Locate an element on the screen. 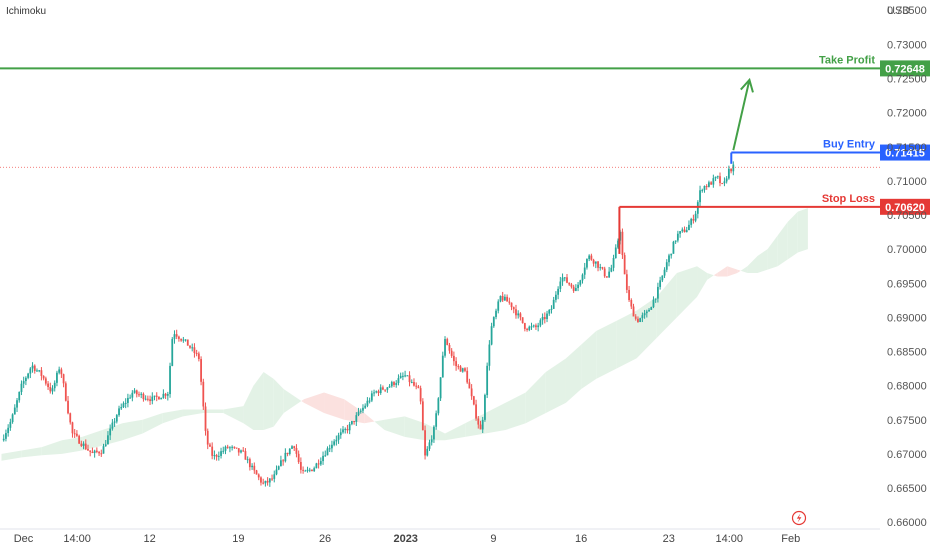 Image resolution: width=932 pixels, height=550 pixels. price-tick-label: 0.71000 is located at coordinates (907, 182).